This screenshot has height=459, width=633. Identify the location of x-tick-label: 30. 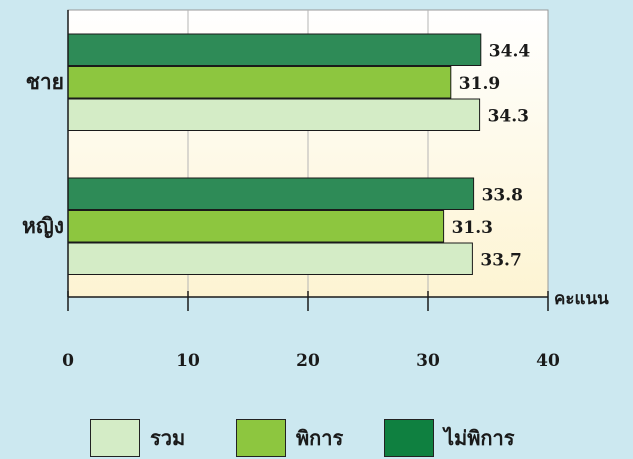
(428, 361).